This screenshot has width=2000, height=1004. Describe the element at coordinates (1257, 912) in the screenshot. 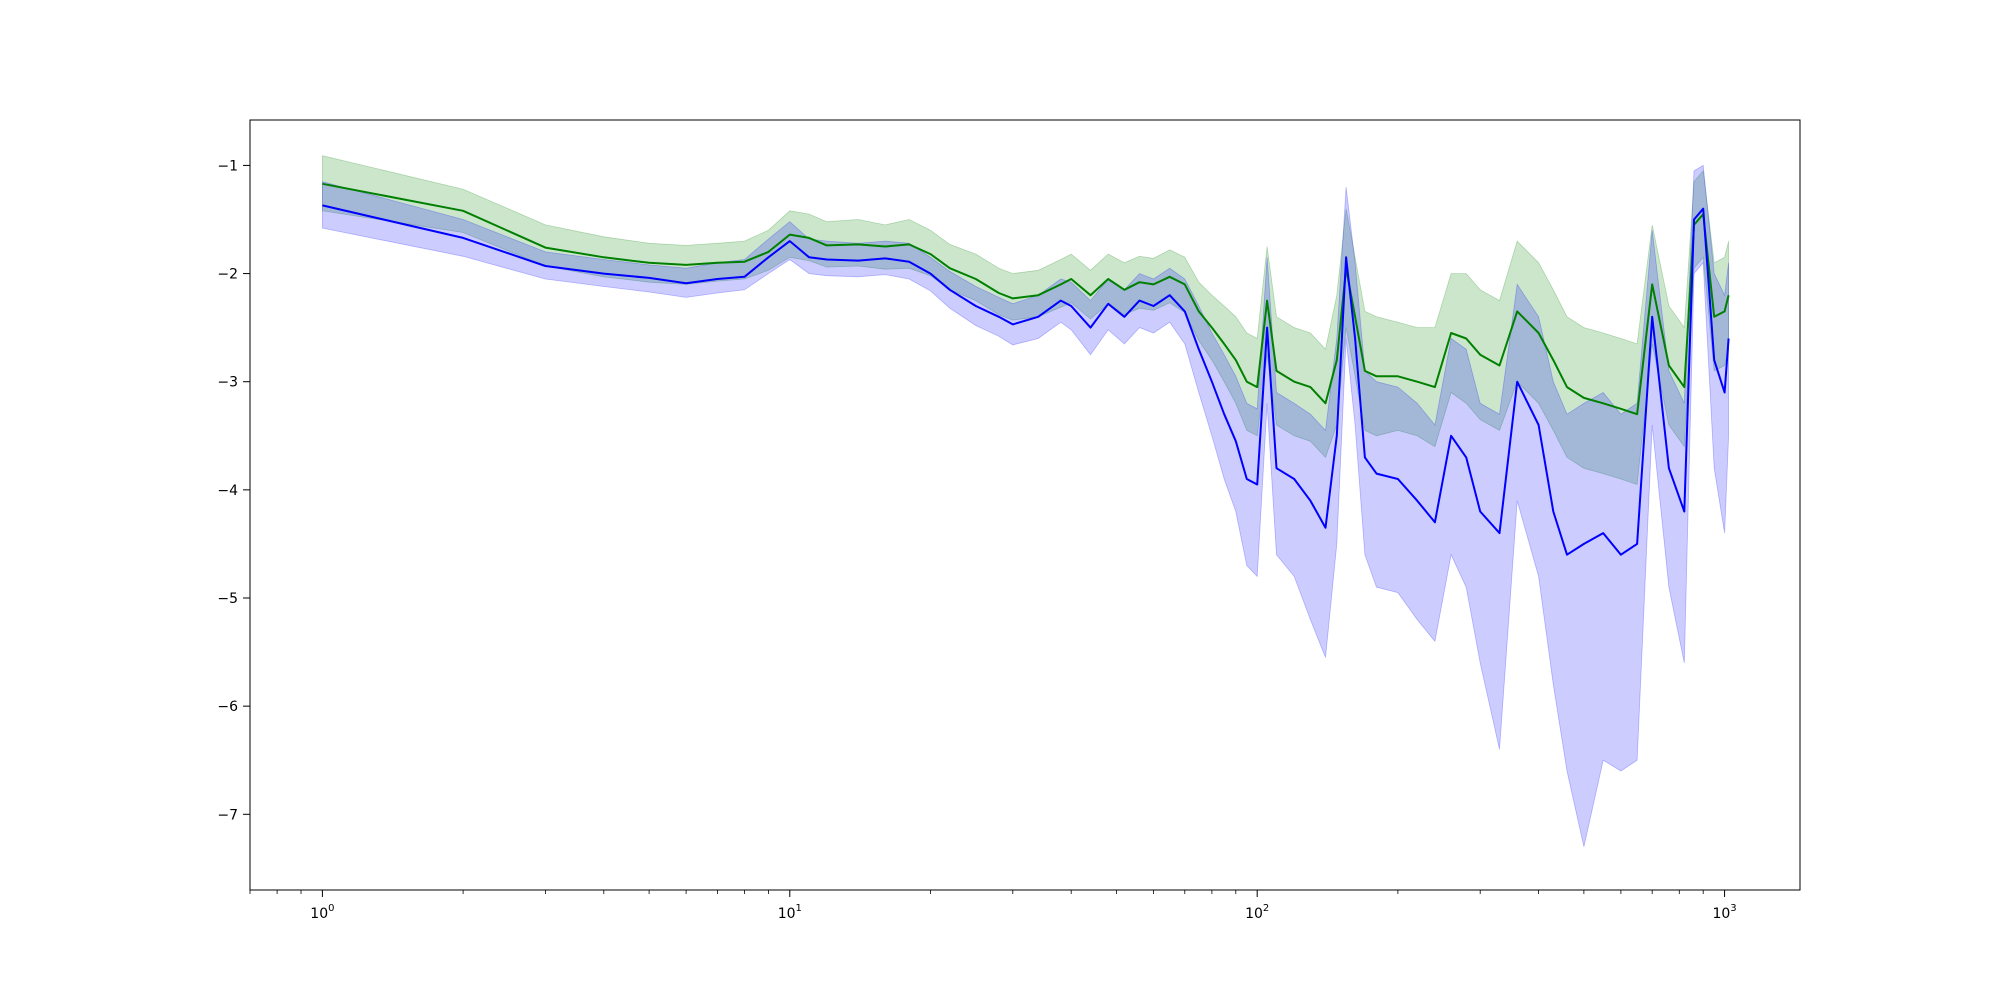

I see `x-tick-label: 10²` at that location.